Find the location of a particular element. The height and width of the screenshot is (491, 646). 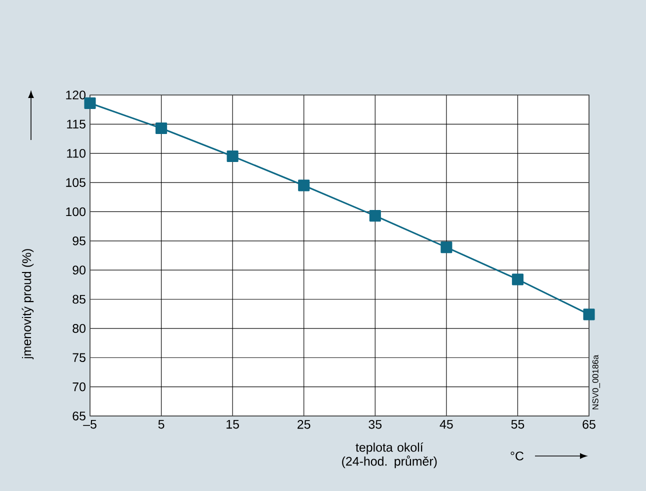

y-tick-label: 95 is located at coordinates (79, 241).